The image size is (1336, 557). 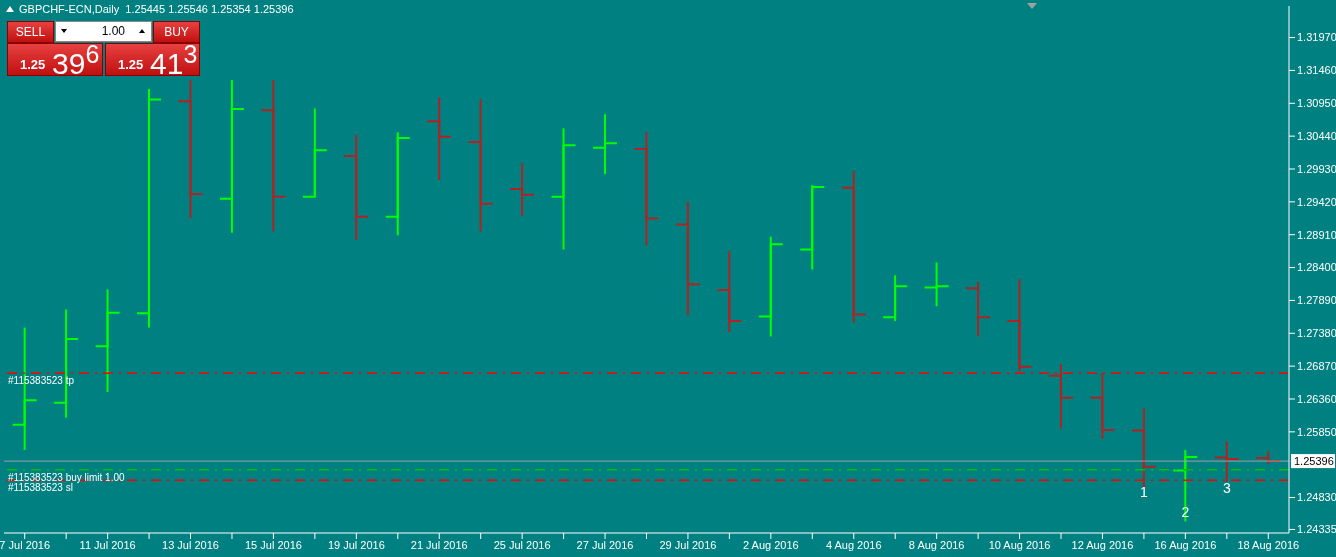 What do you see at coordinates (40, 488) in the screenshot?
I see `ref-line-label: #115383523 sl` at bounding box center [40, 488].